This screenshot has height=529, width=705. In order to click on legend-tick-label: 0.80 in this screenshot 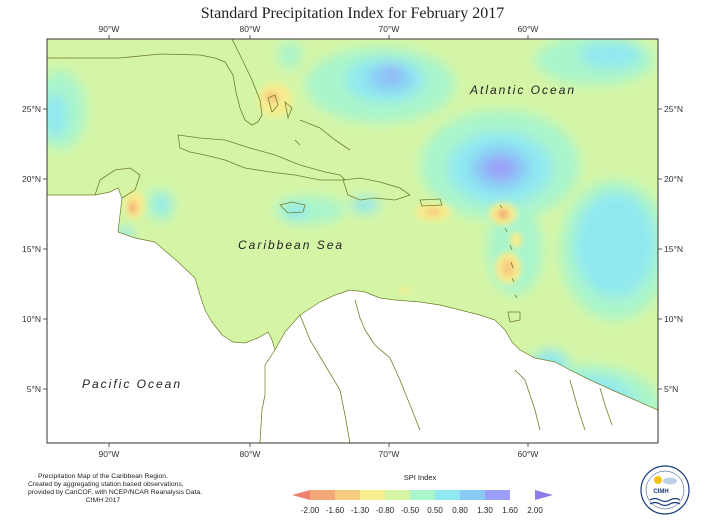, I will do `click(460, 510)`.